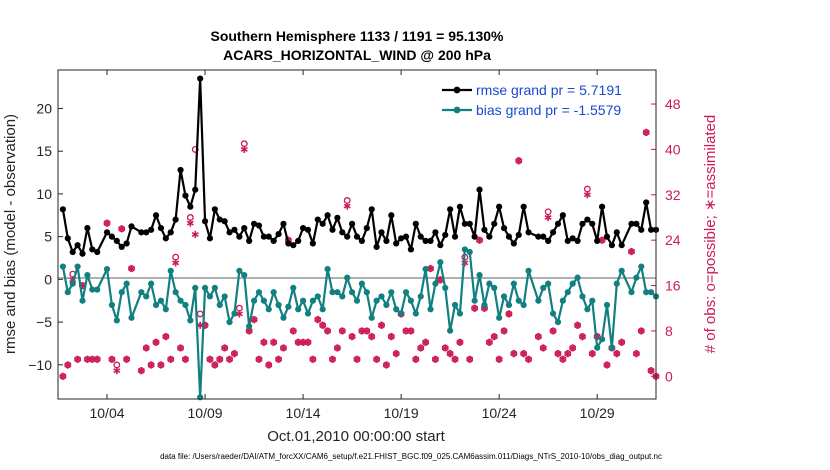 Image resolution: width=830 pixels, height=470 pixels. Describe the element at coordinates (10, 234) in the screenshot. I see `y-axis-label: rmse and bias (model - observation)` at that location.